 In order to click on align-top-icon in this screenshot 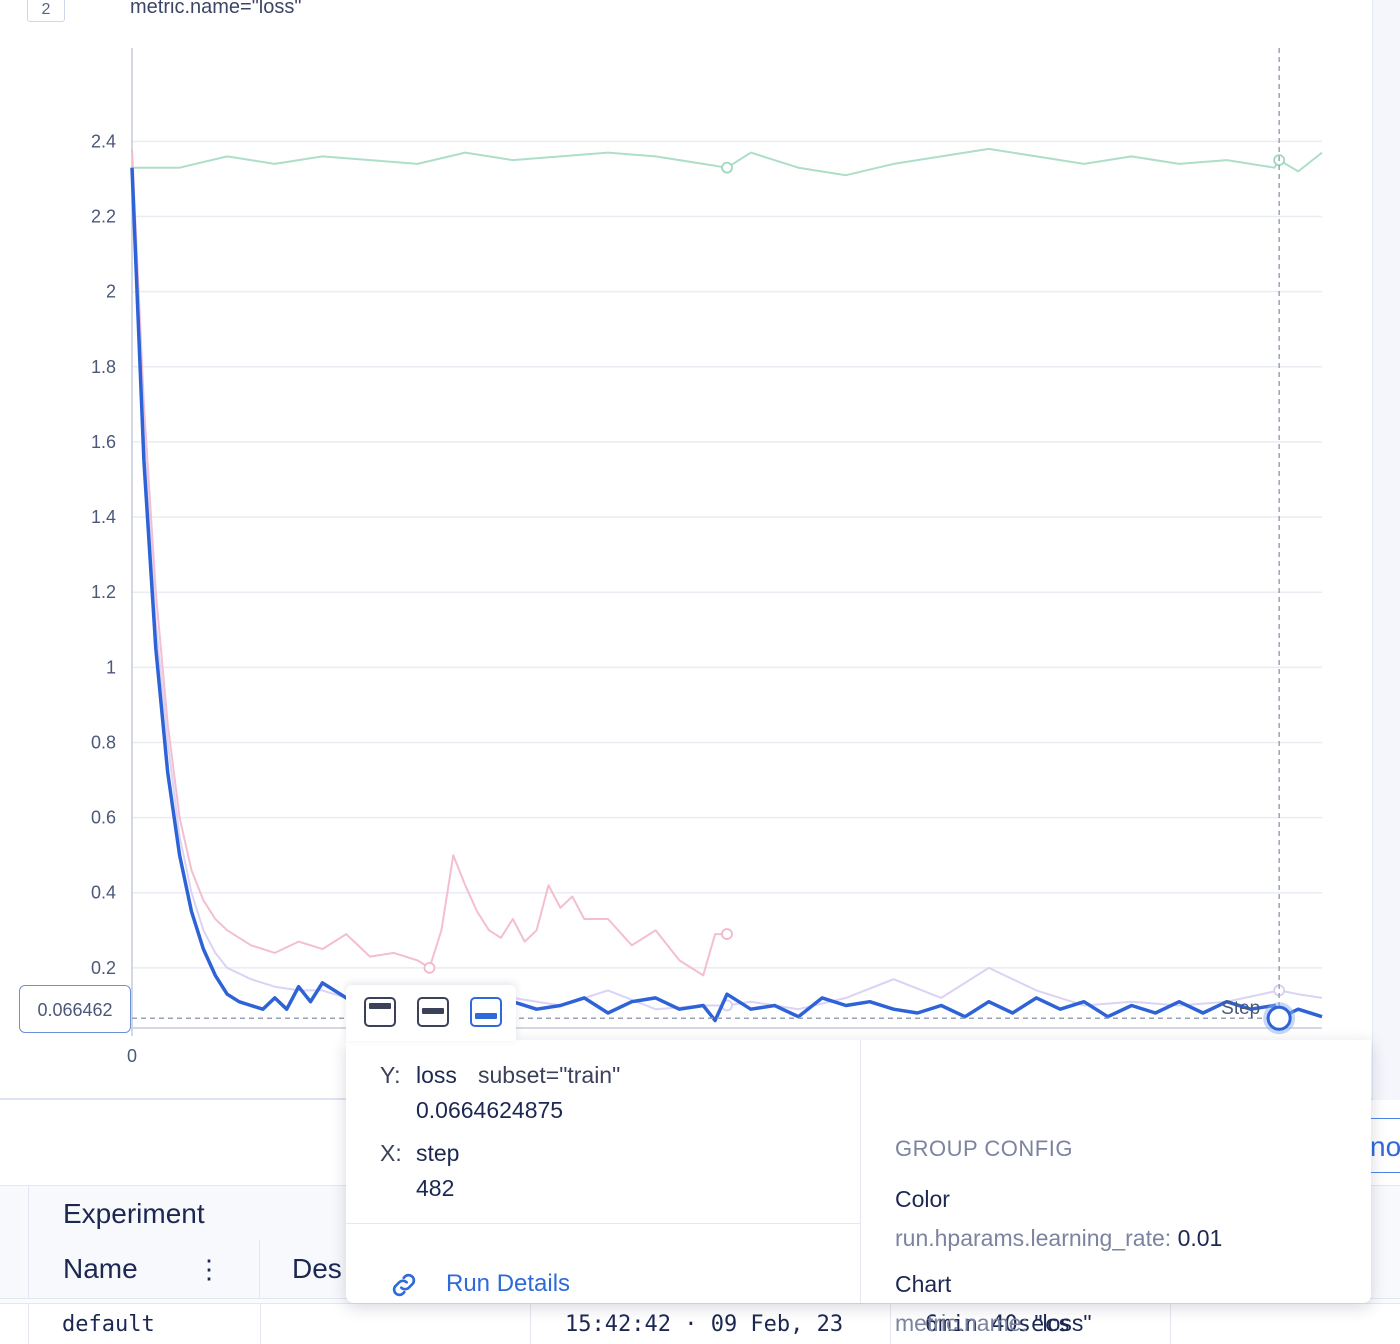, I will do `click(380, 1012)`.